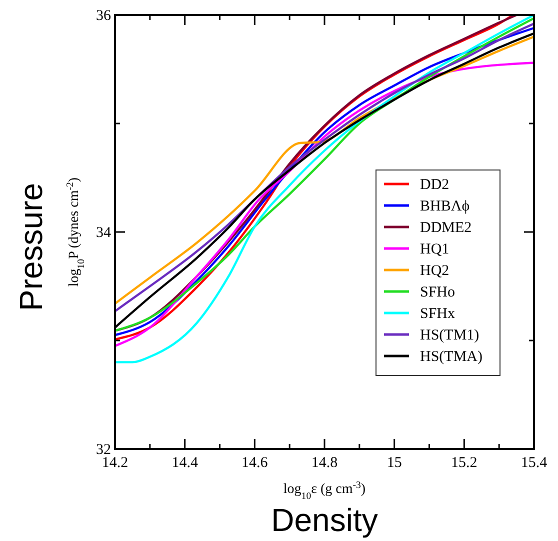 This screenshot has width=558, height=541. What do you see at coordinates (438, 292) in the screenshot?
I see `legend-label: SFHo` at bounding box center [438, 292].